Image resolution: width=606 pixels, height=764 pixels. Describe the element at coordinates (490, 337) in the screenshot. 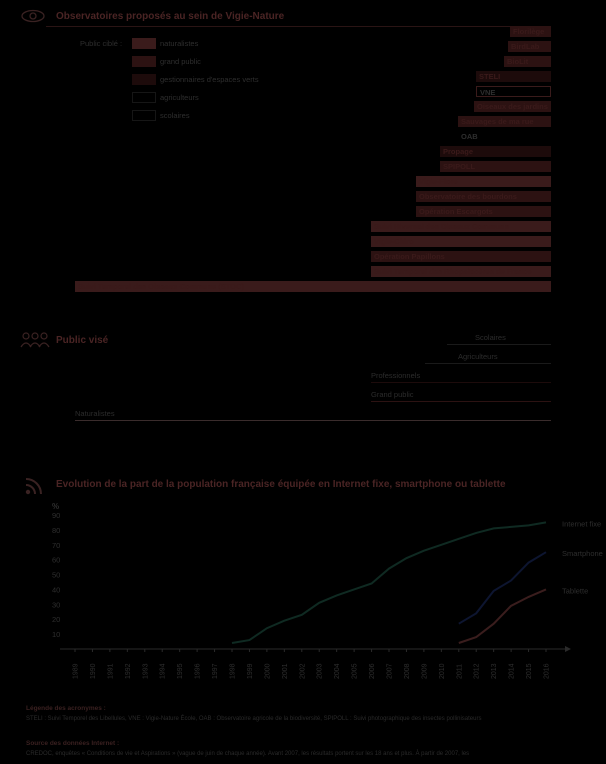

I see `public-label: Scolaires` at that location.